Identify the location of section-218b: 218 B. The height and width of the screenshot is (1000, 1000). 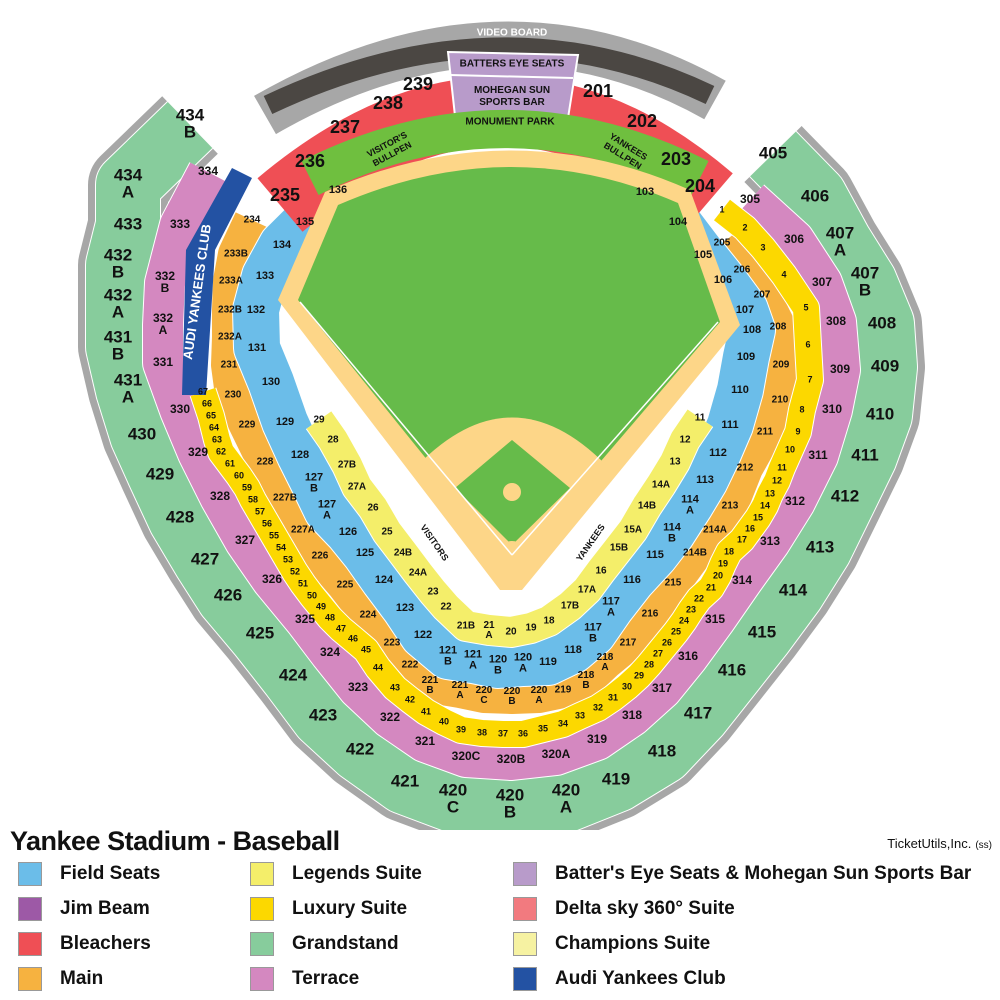
(586, 680).